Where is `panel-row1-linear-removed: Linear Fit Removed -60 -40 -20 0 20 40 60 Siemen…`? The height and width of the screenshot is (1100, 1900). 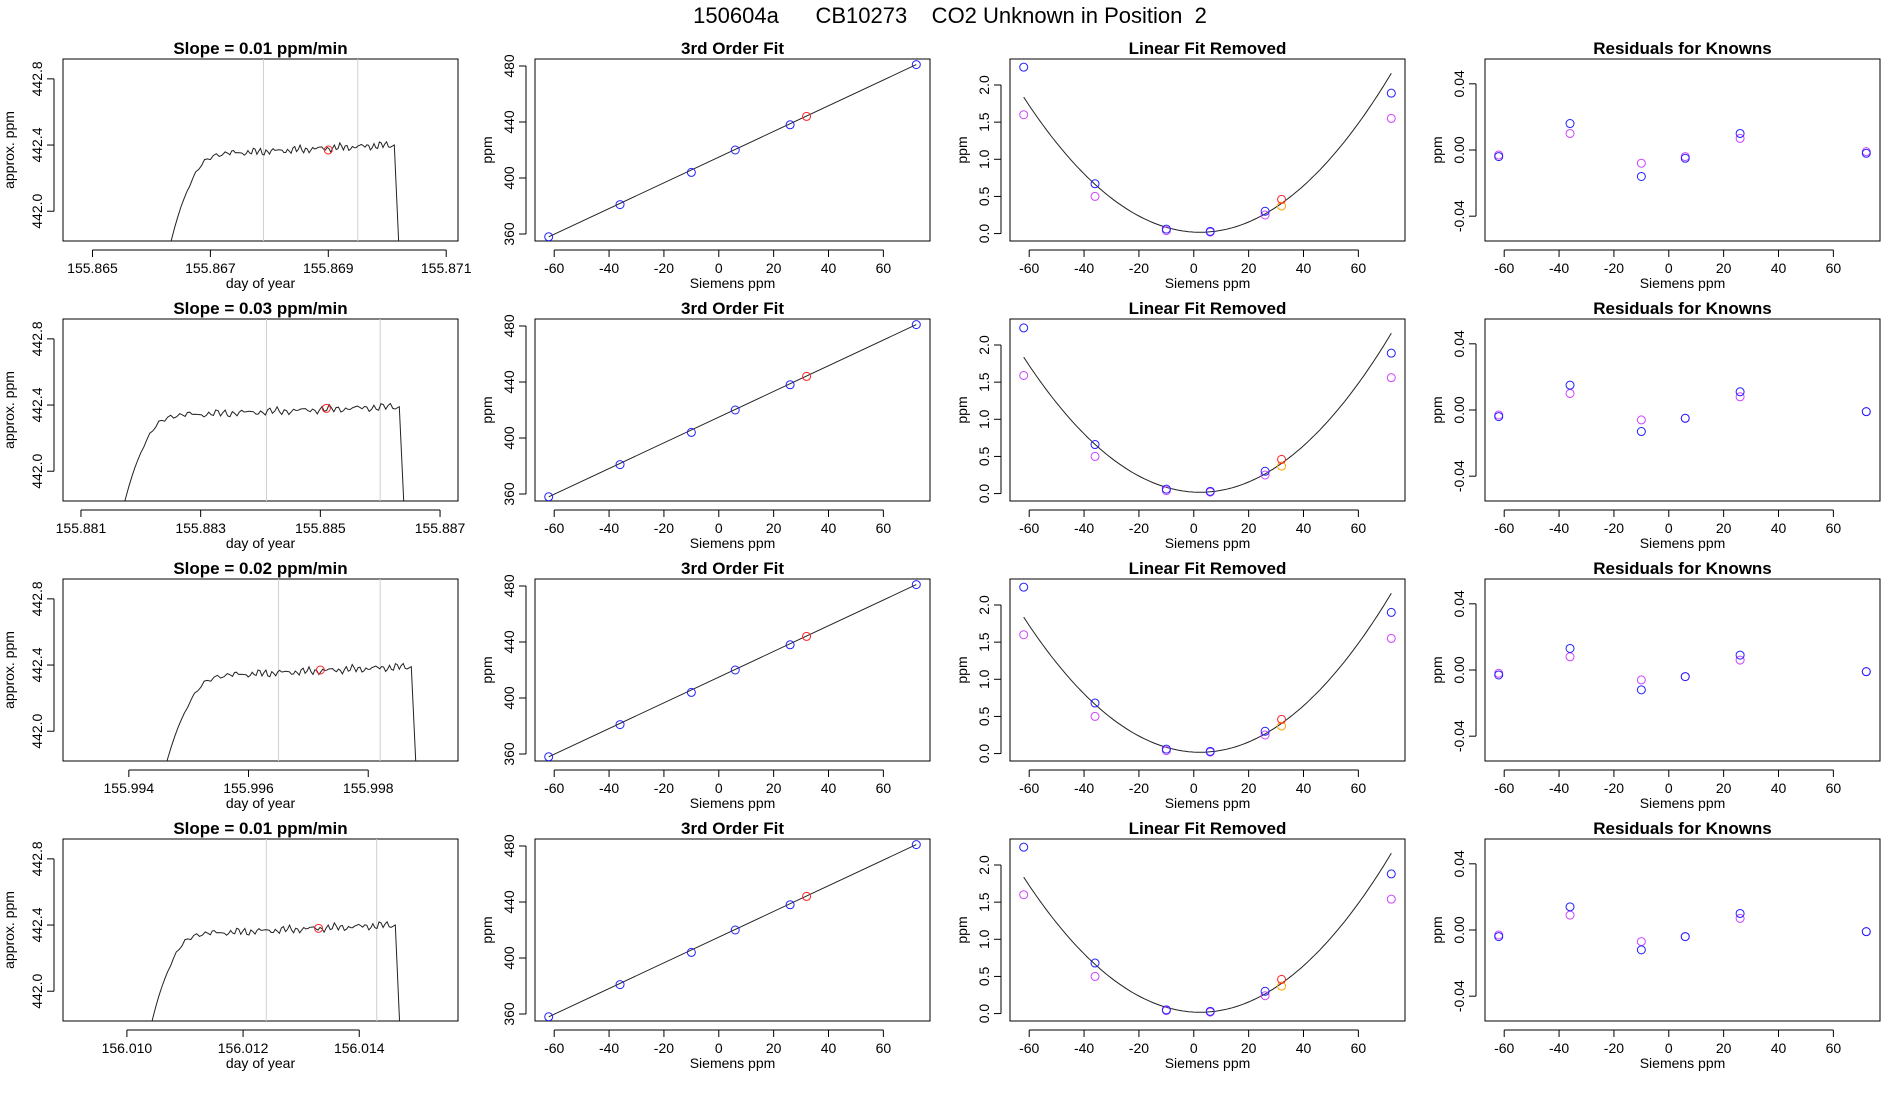 panel-row1-linear-removed: Linear Fit Removed -60 -40 -20 0 20 40 60 Siemen… is located at coordinates (1180, 165).